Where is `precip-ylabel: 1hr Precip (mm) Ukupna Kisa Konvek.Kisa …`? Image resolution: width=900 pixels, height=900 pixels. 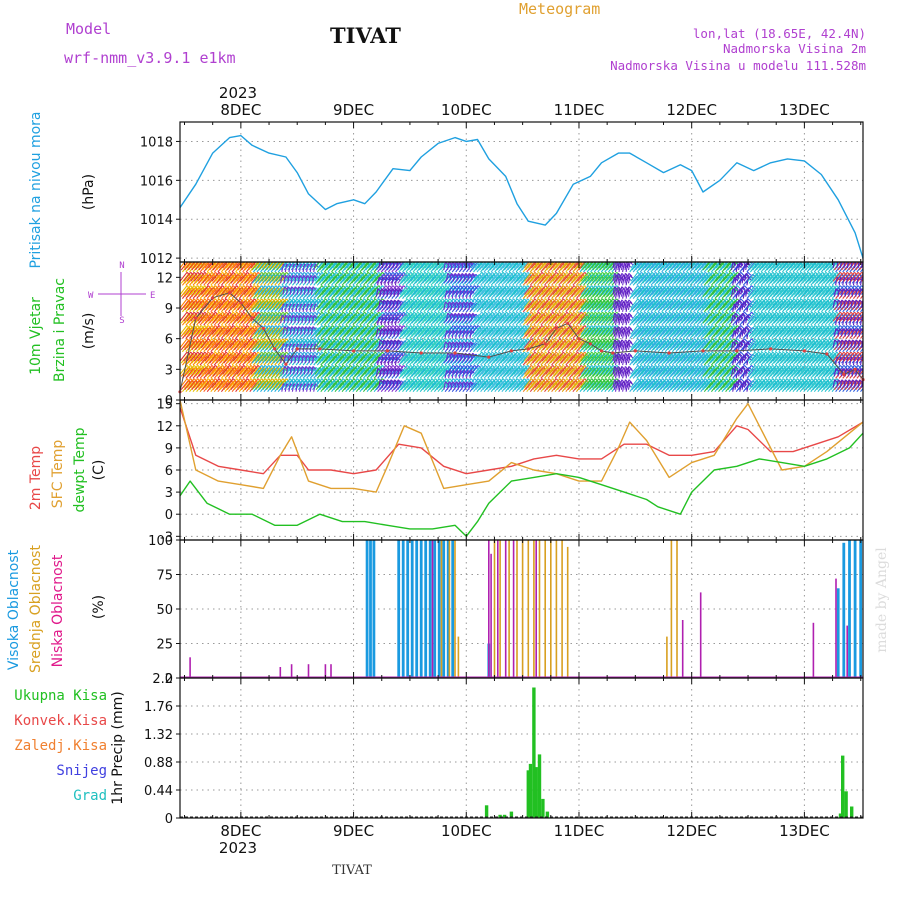 precip-ylabel: 1hr Precip (mm) Ukupna Kisa Konvek.Kisa … is located at coordinates (70, 746).